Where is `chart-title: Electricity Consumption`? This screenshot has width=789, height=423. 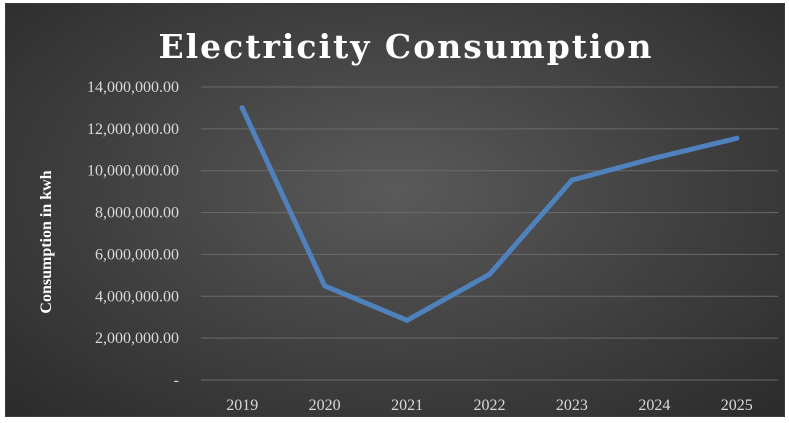 chart-title: Electricity Consumption is located at coordinates (405, 46).